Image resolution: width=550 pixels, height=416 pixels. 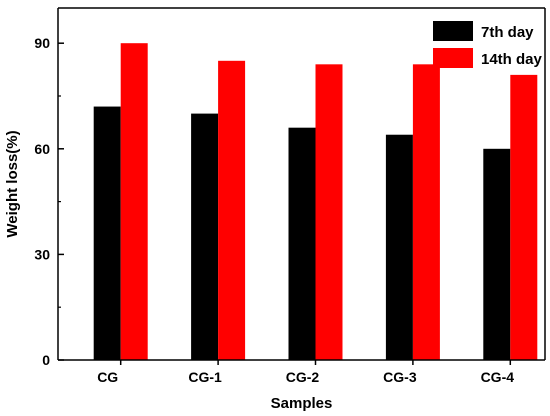 What do you see at coordinates (302, 244) in the screenshot?
I see `bar-cg-2-7th-day` at bounding box center [302, 244].